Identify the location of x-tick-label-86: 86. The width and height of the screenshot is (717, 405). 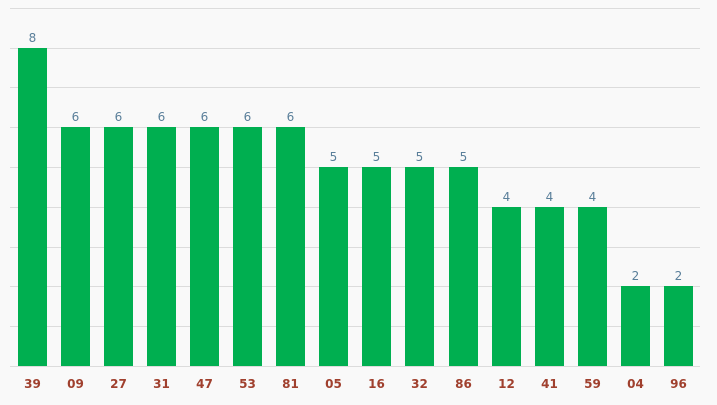
(463, 384).